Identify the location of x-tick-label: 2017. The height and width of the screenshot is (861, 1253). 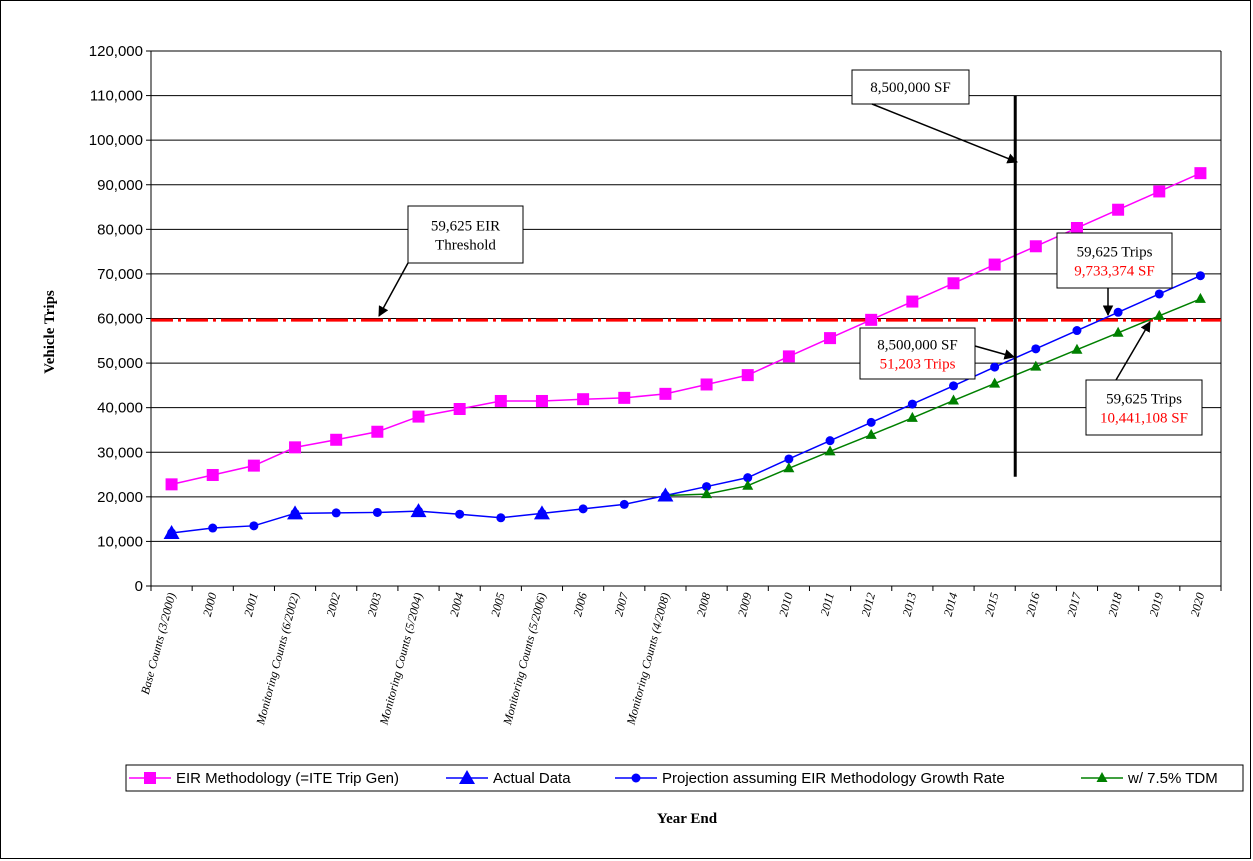
(1074, 604).